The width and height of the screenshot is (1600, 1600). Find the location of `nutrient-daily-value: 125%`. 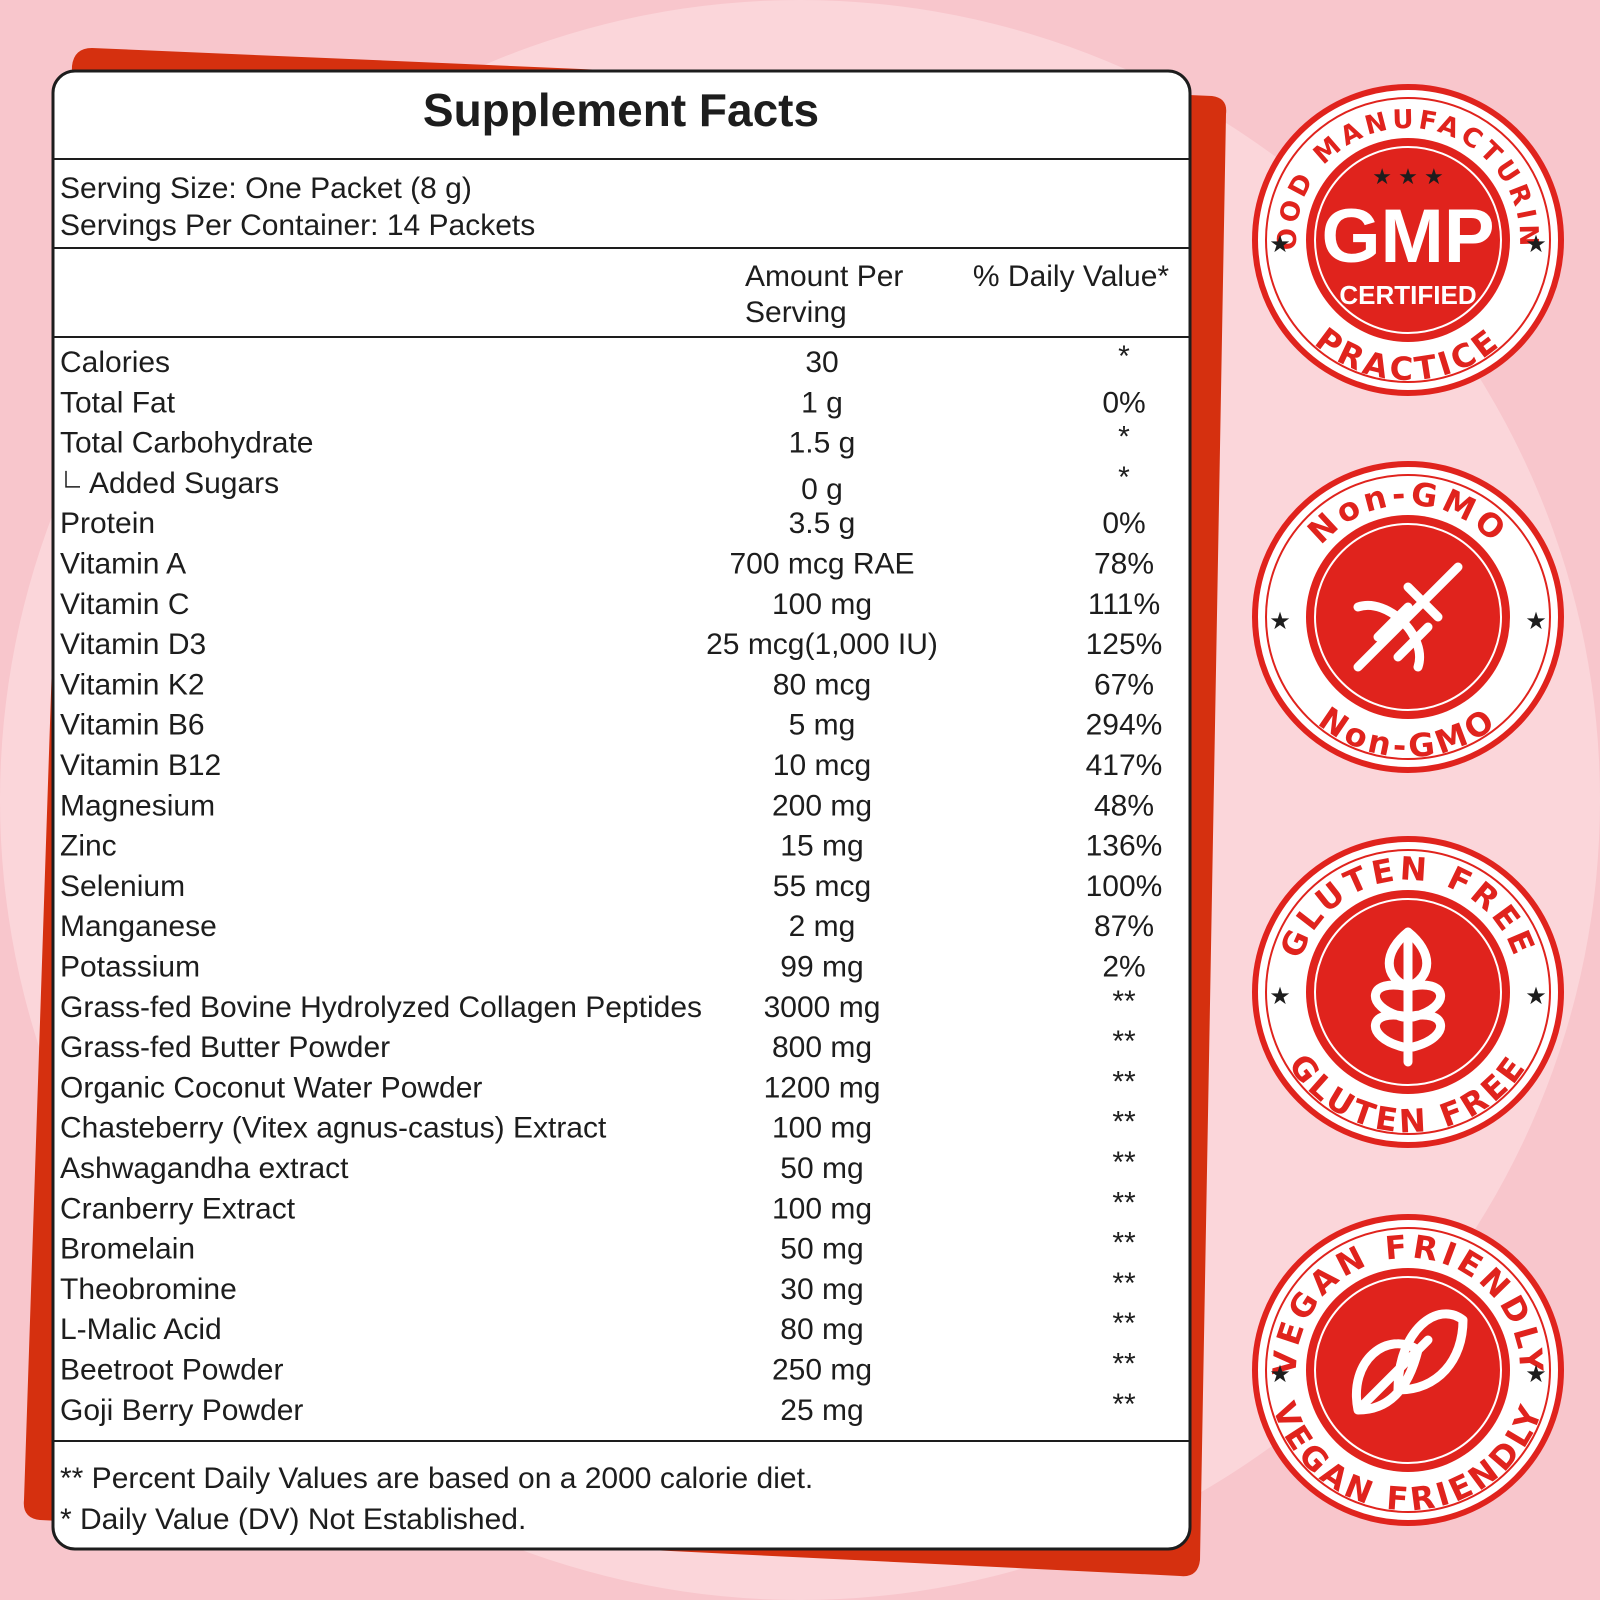

nutrient-daily-value: 125% is located at coordinates (1124, 644).